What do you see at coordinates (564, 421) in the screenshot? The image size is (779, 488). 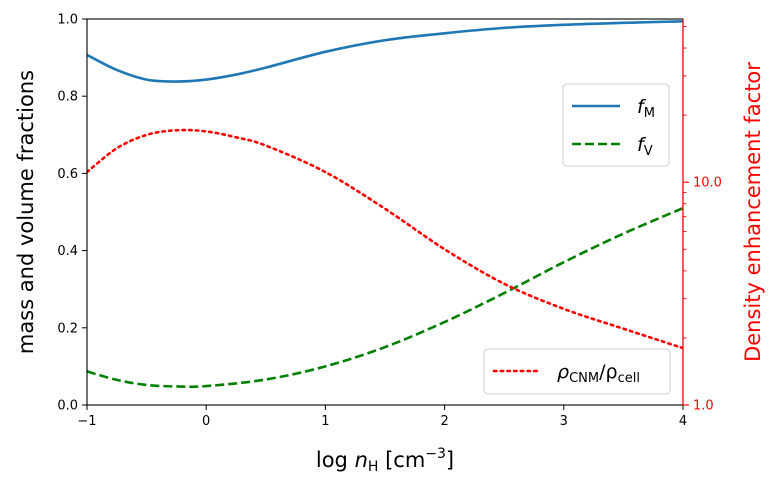 I see `x-tick-label: 3` at bounding box center [564, 421].